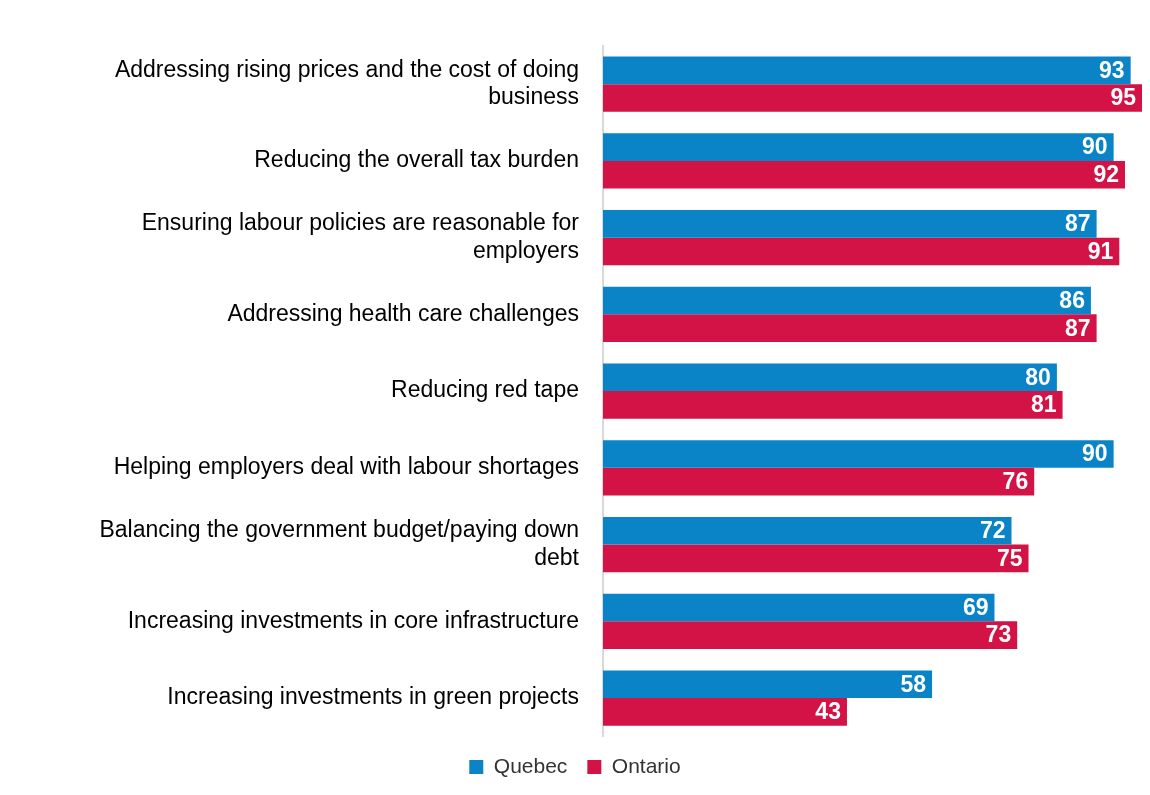 The width and height of the screenshot is (1150, 795). I want to click on y-tick-label: Balancing the government budget/paying down debt, so click(339, 543).